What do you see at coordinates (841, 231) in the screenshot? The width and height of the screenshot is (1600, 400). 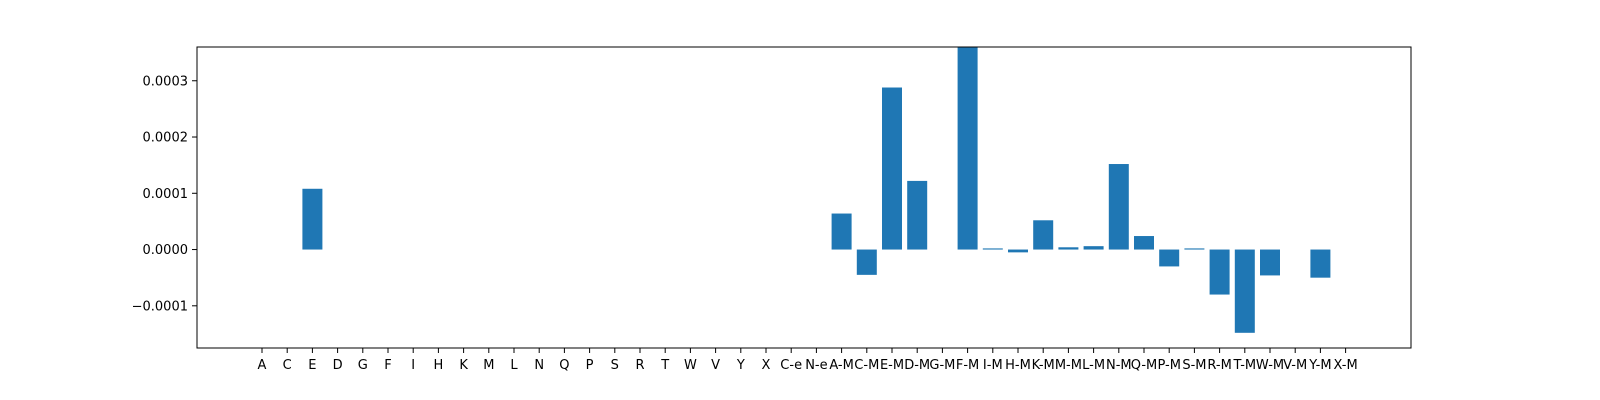 I see `bar-a-m` at bounding box center [841, 231].